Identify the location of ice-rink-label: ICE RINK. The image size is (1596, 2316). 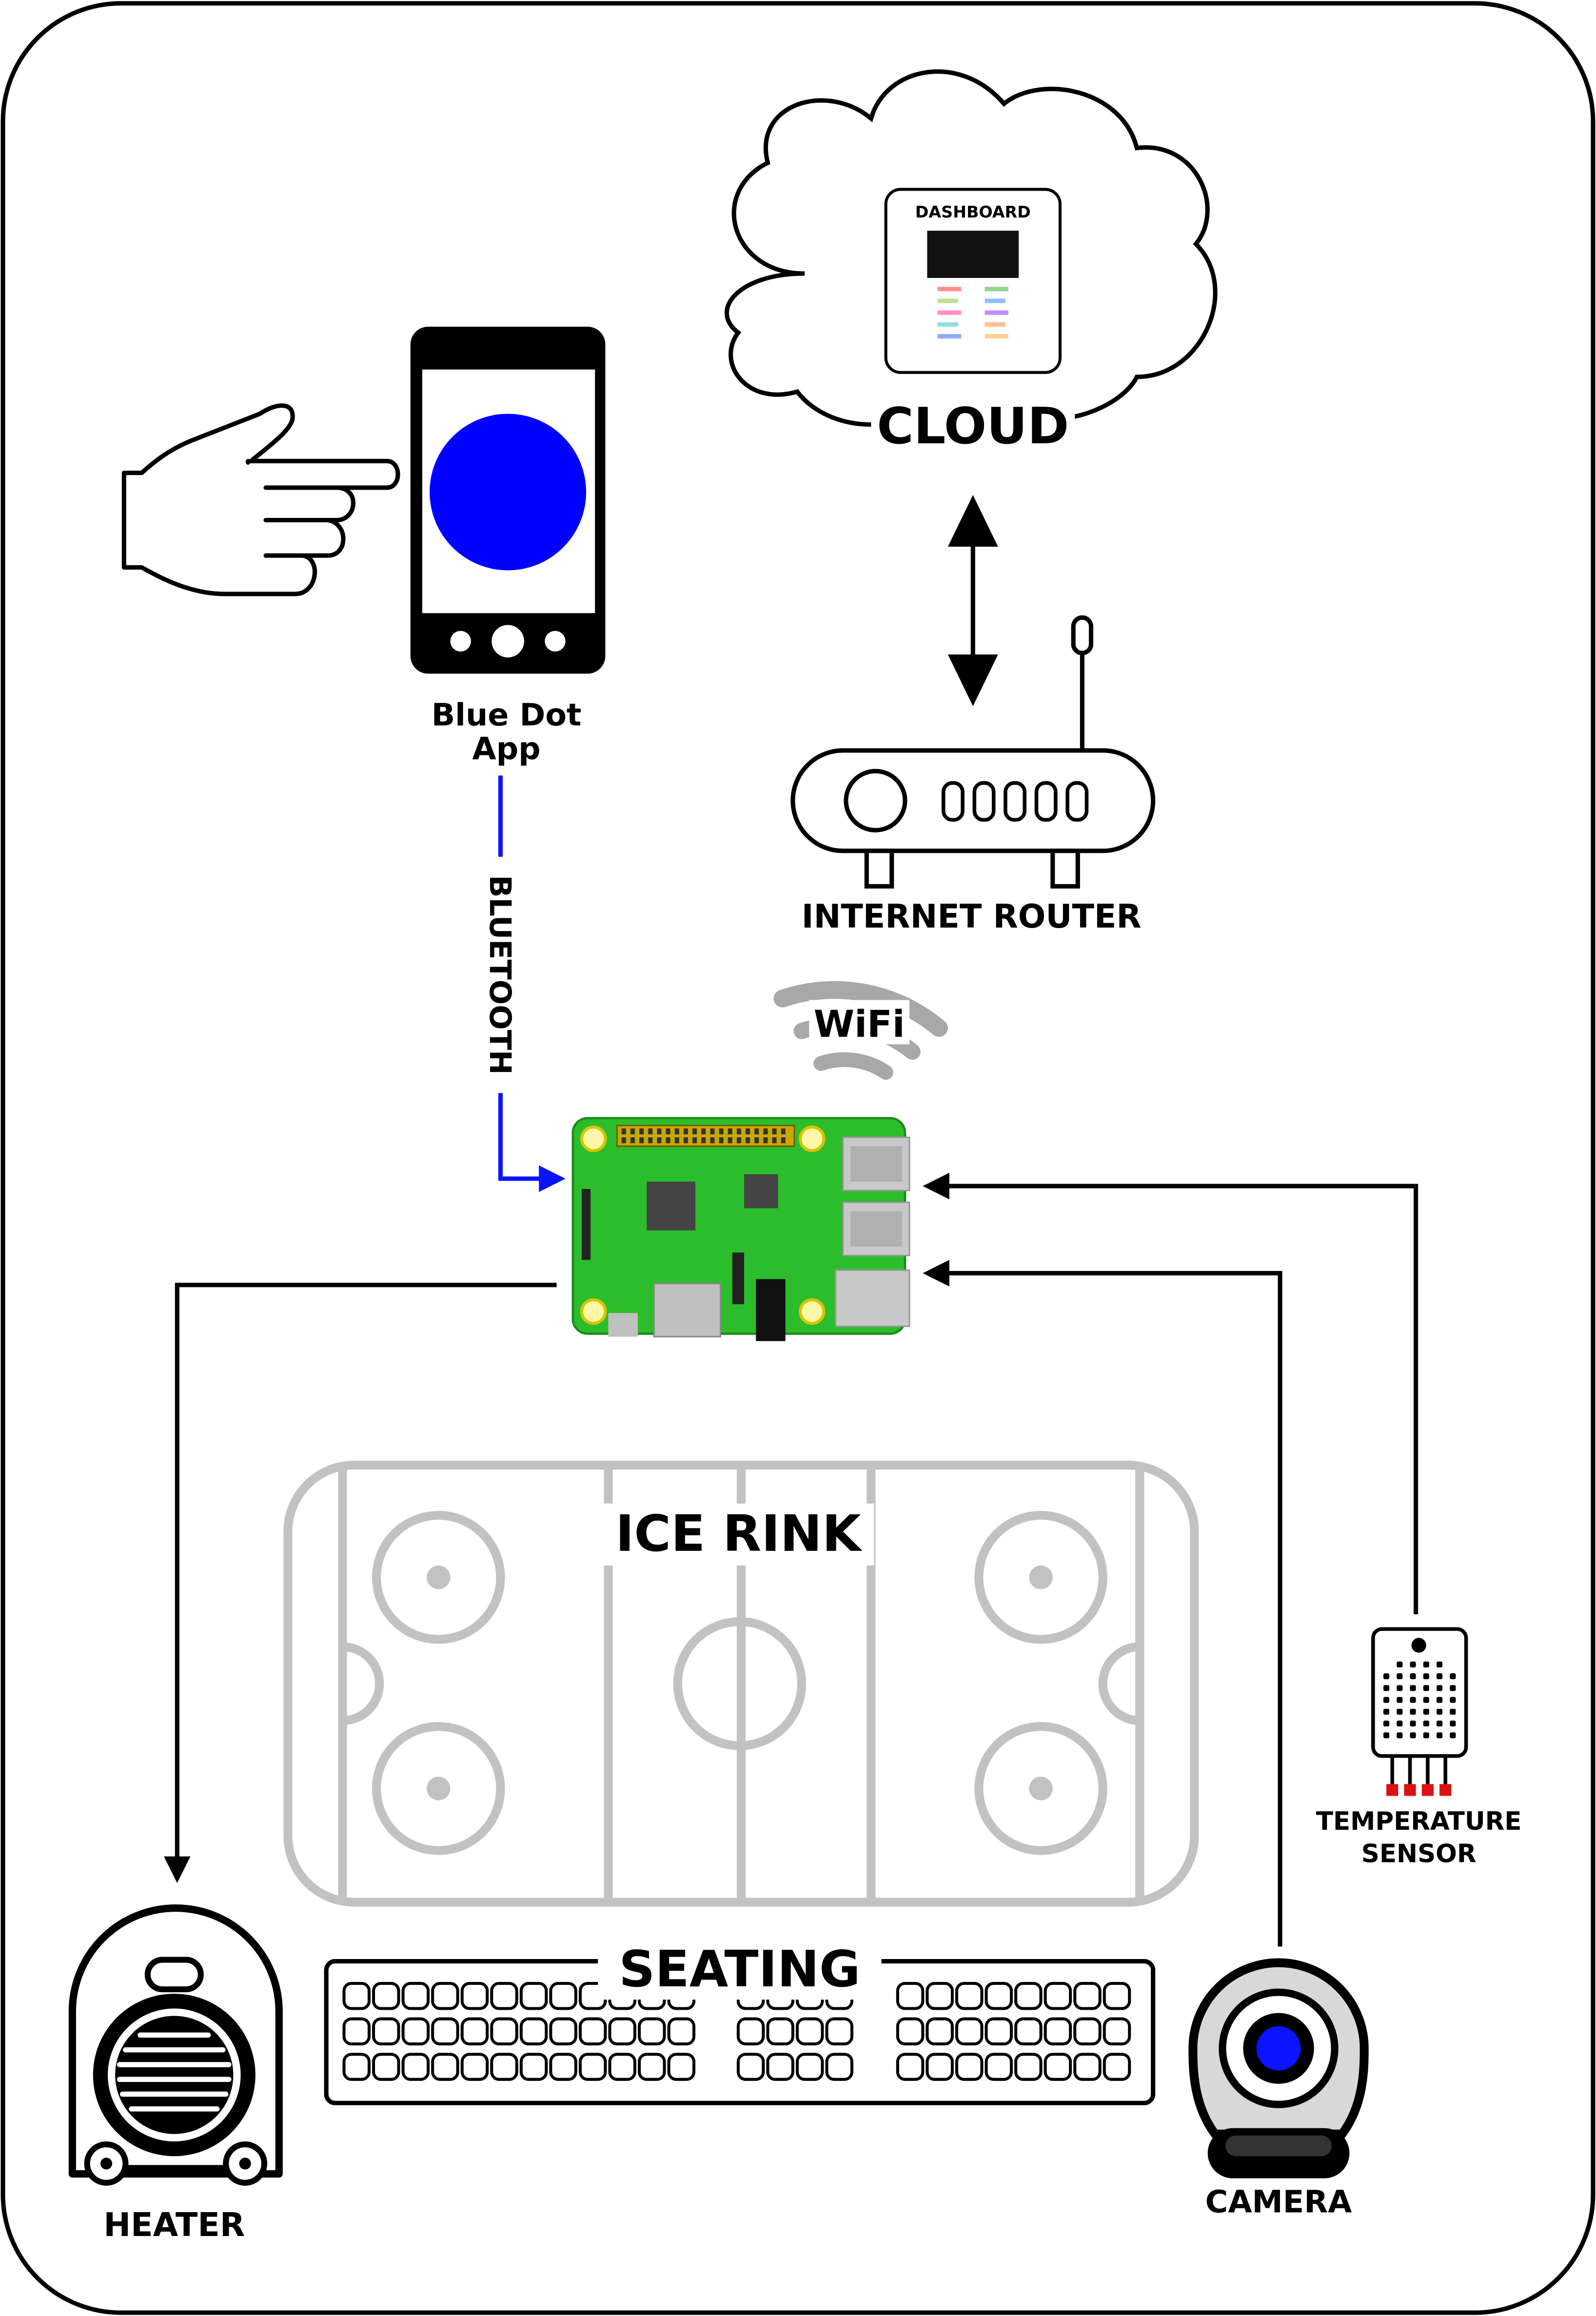
(739, 1533).